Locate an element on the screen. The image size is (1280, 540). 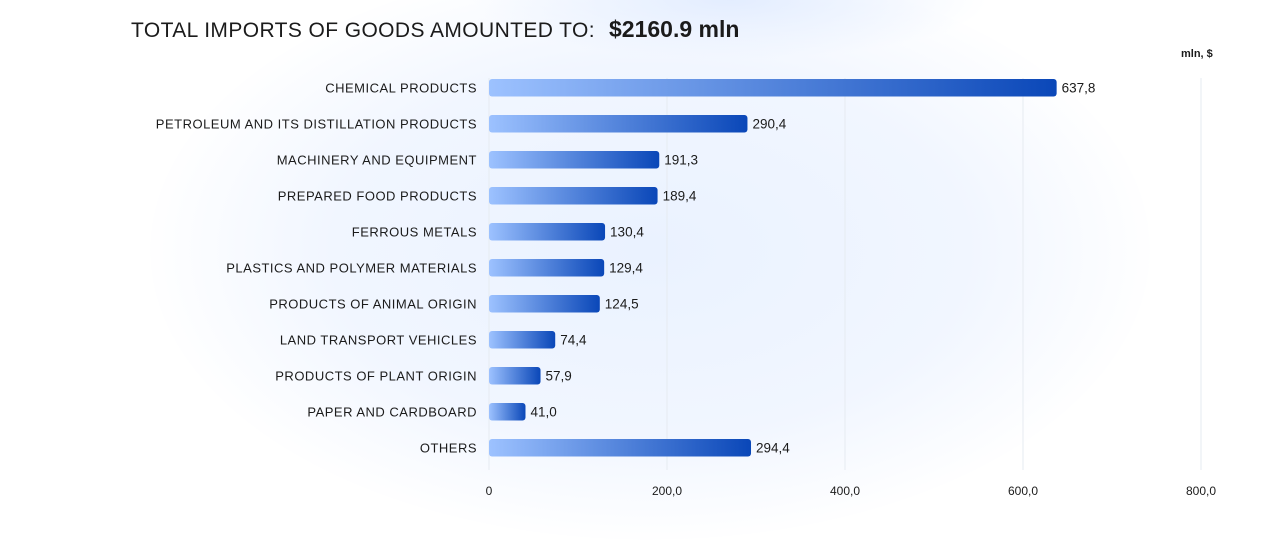
x-tick-label: 400,0 is located at coordinates (845, 491).